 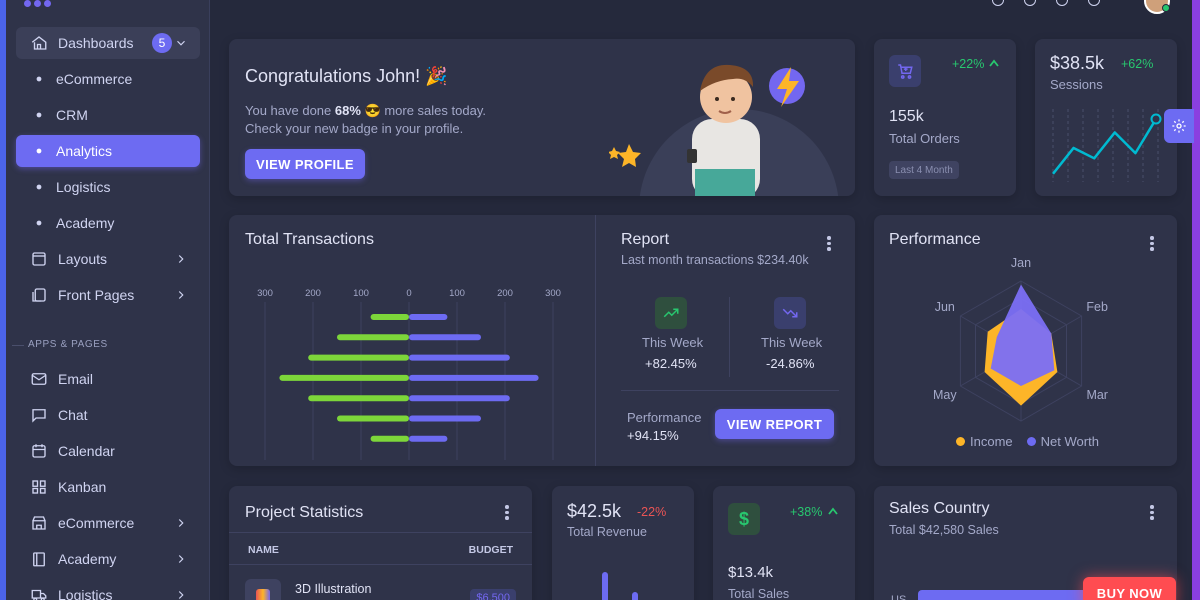 I want to click on chevron-down-icon, so click(x=181, y=43).